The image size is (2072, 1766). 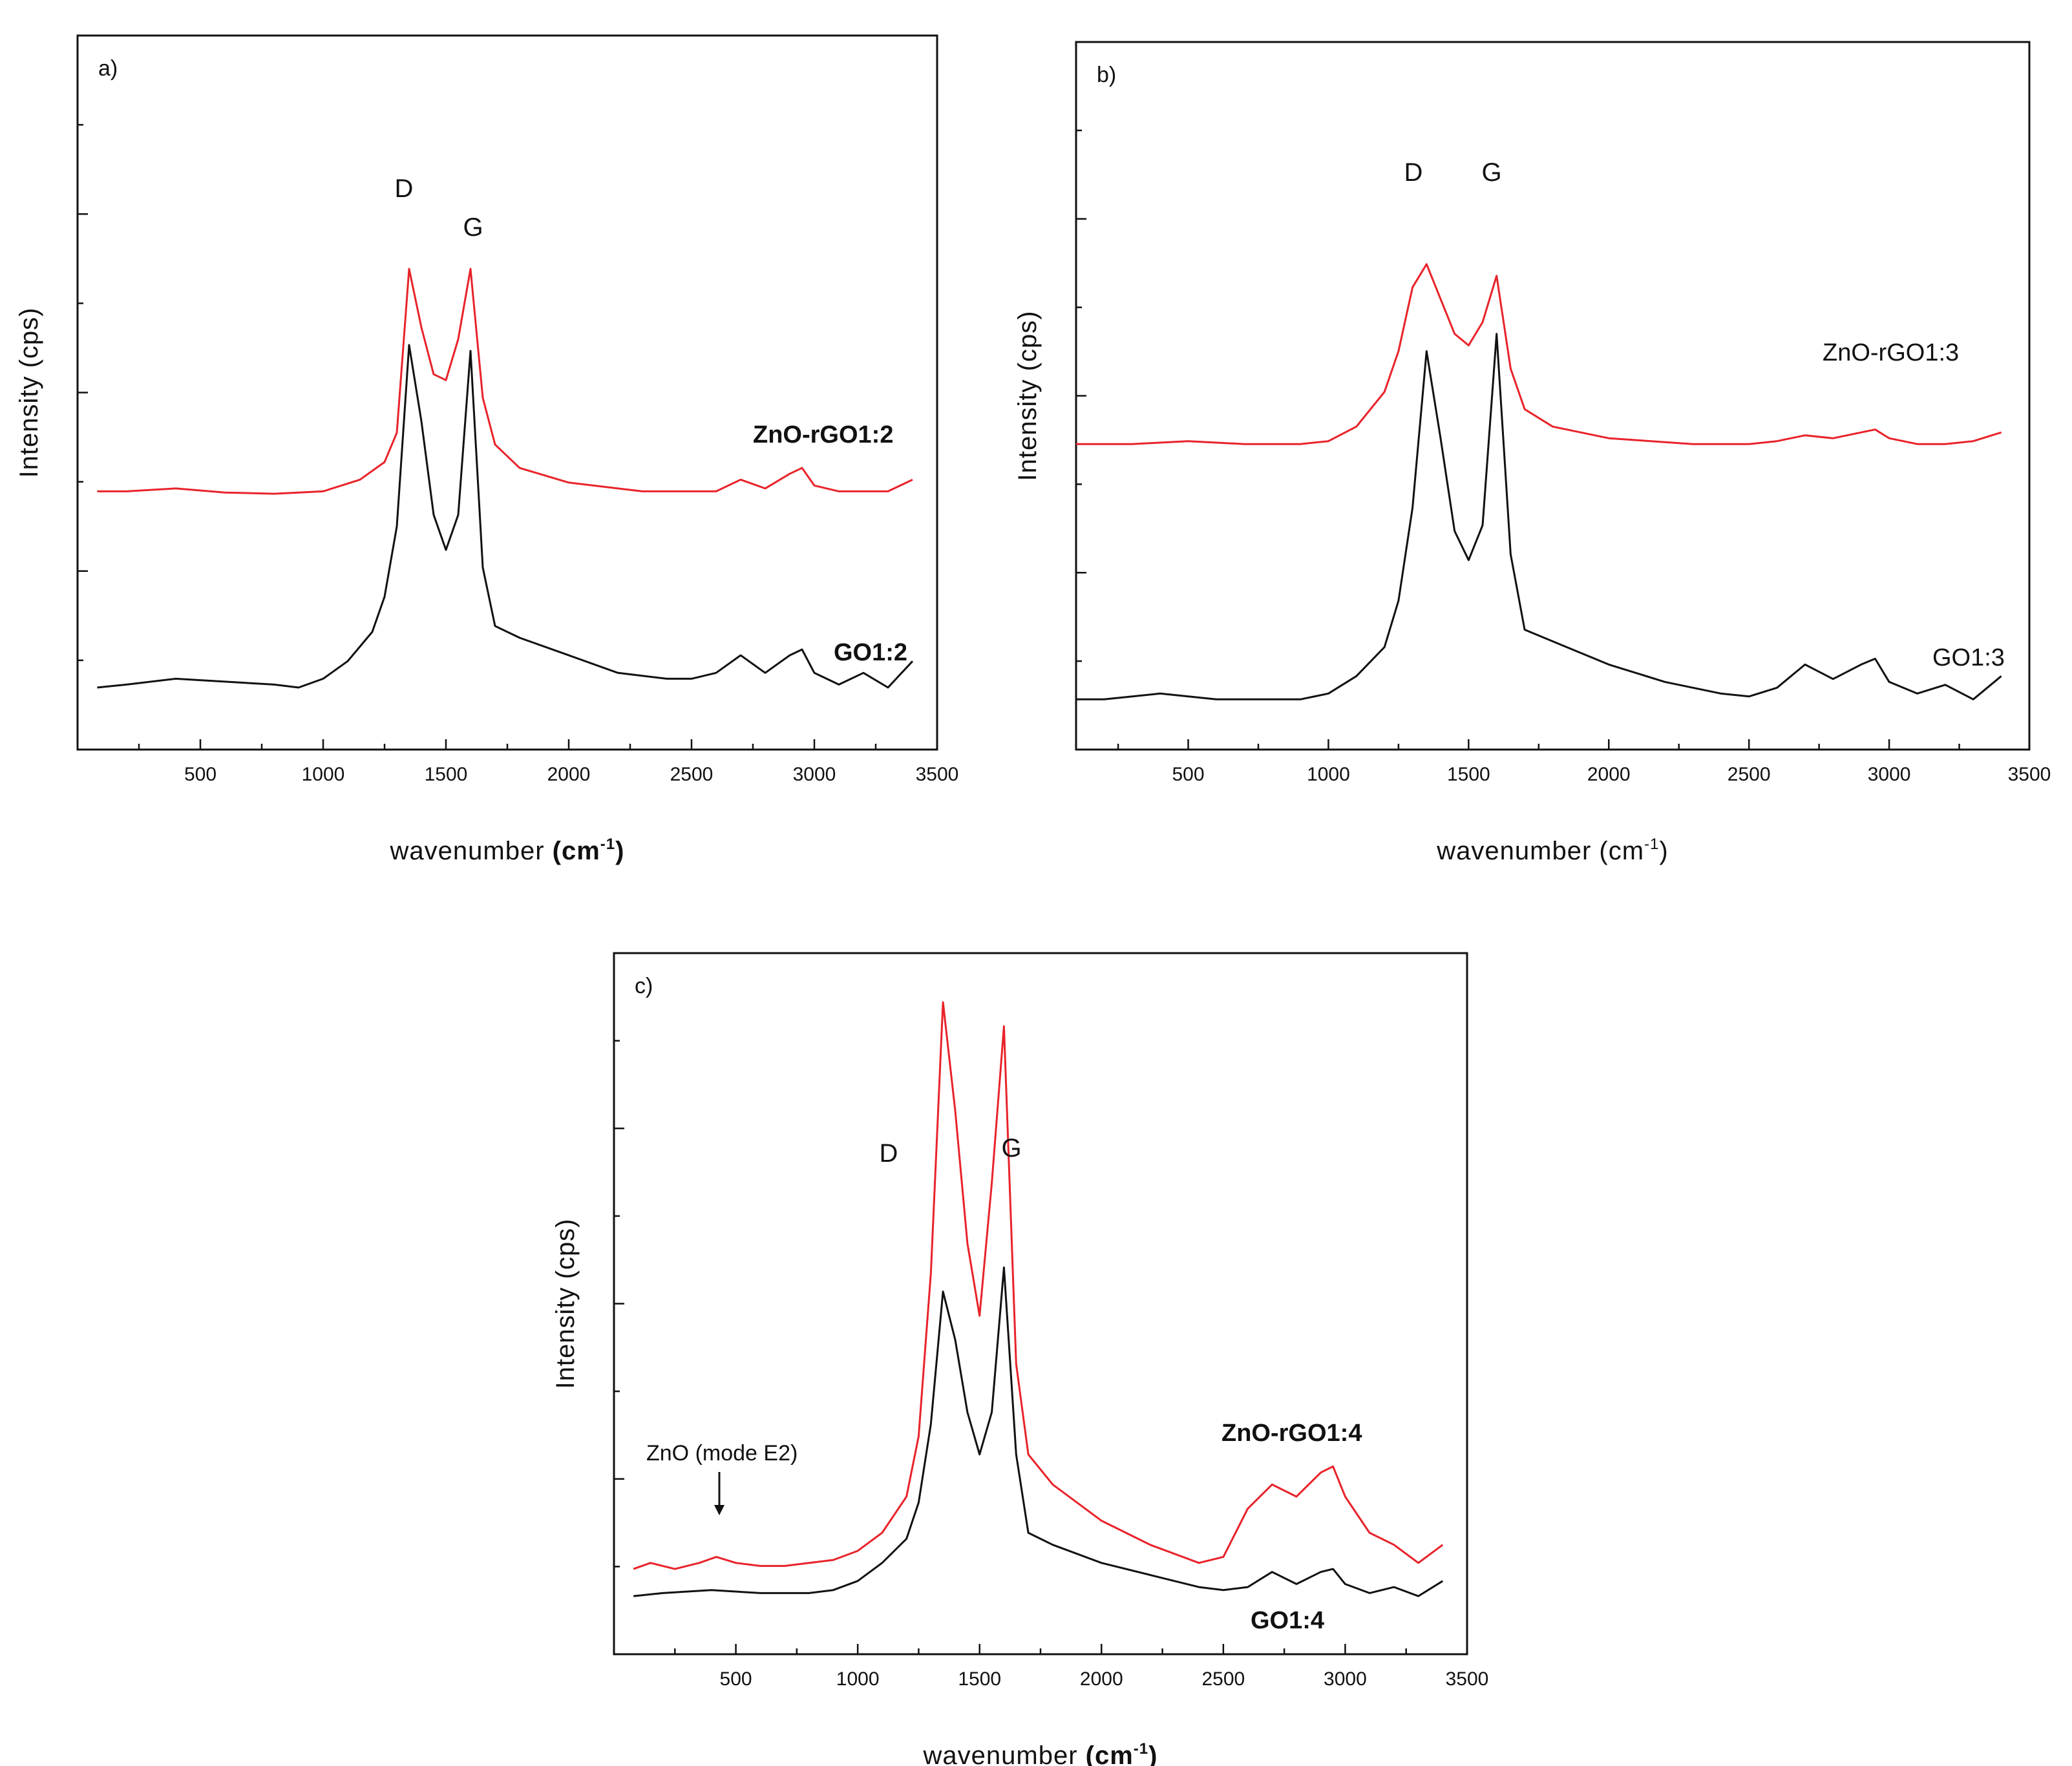 What do you see at coordinates (1106, 75) in the screenshot?
I see `panel-label: b)` at bounding box center [1106, 75].